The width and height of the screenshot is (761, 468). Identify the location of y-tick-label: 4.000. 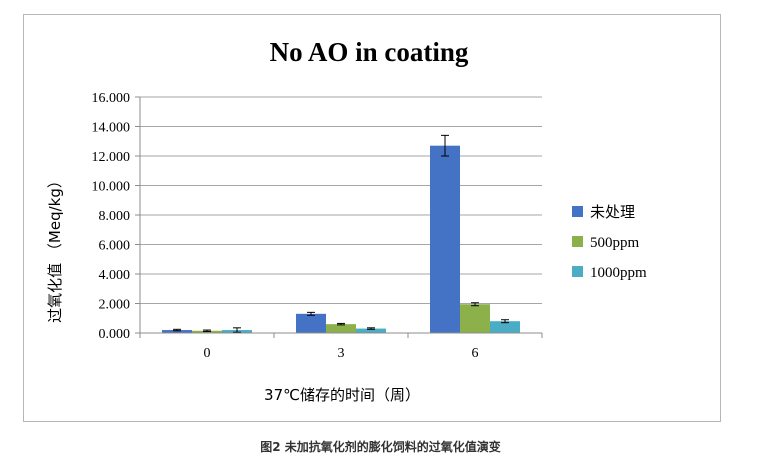
(115, 275).